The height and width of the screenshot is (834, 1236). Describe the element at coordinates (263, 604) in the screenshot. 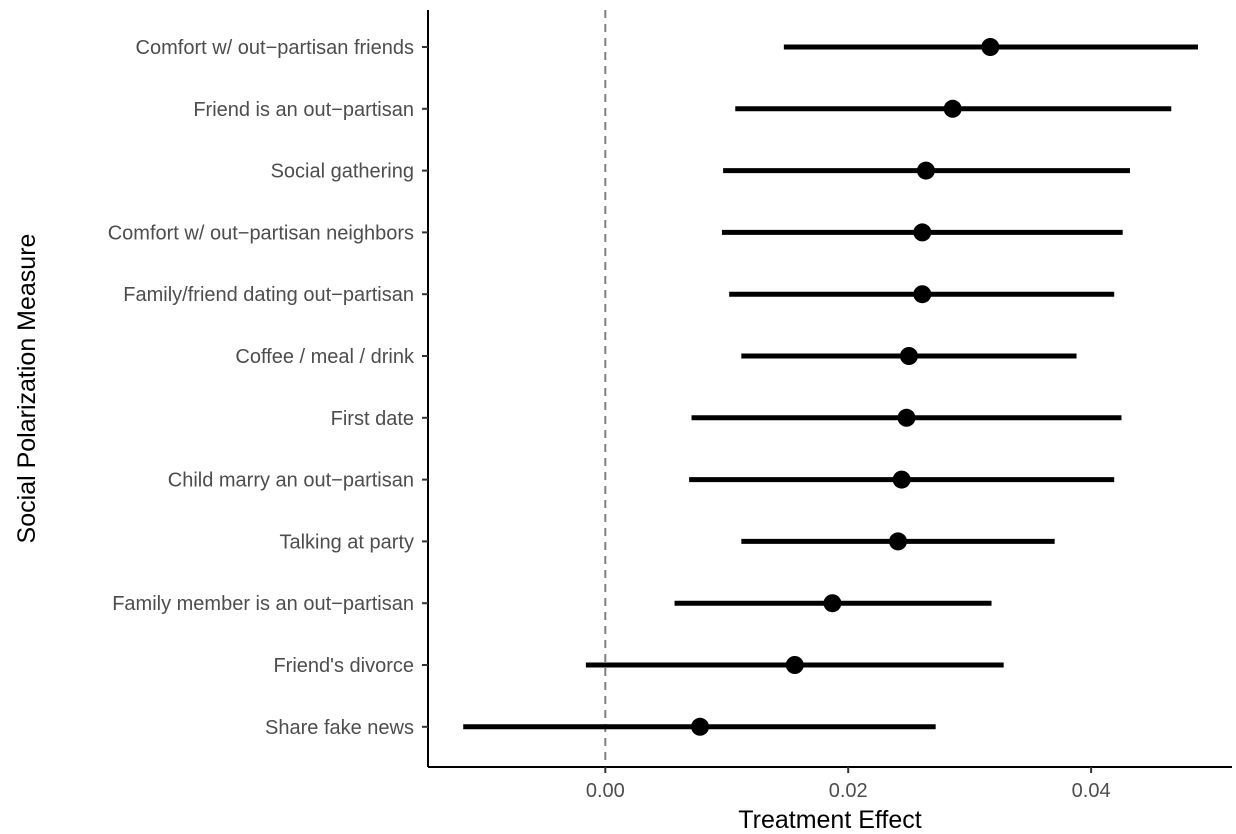

I see `y-tick-label: Family member is an out−partisan` at that location.